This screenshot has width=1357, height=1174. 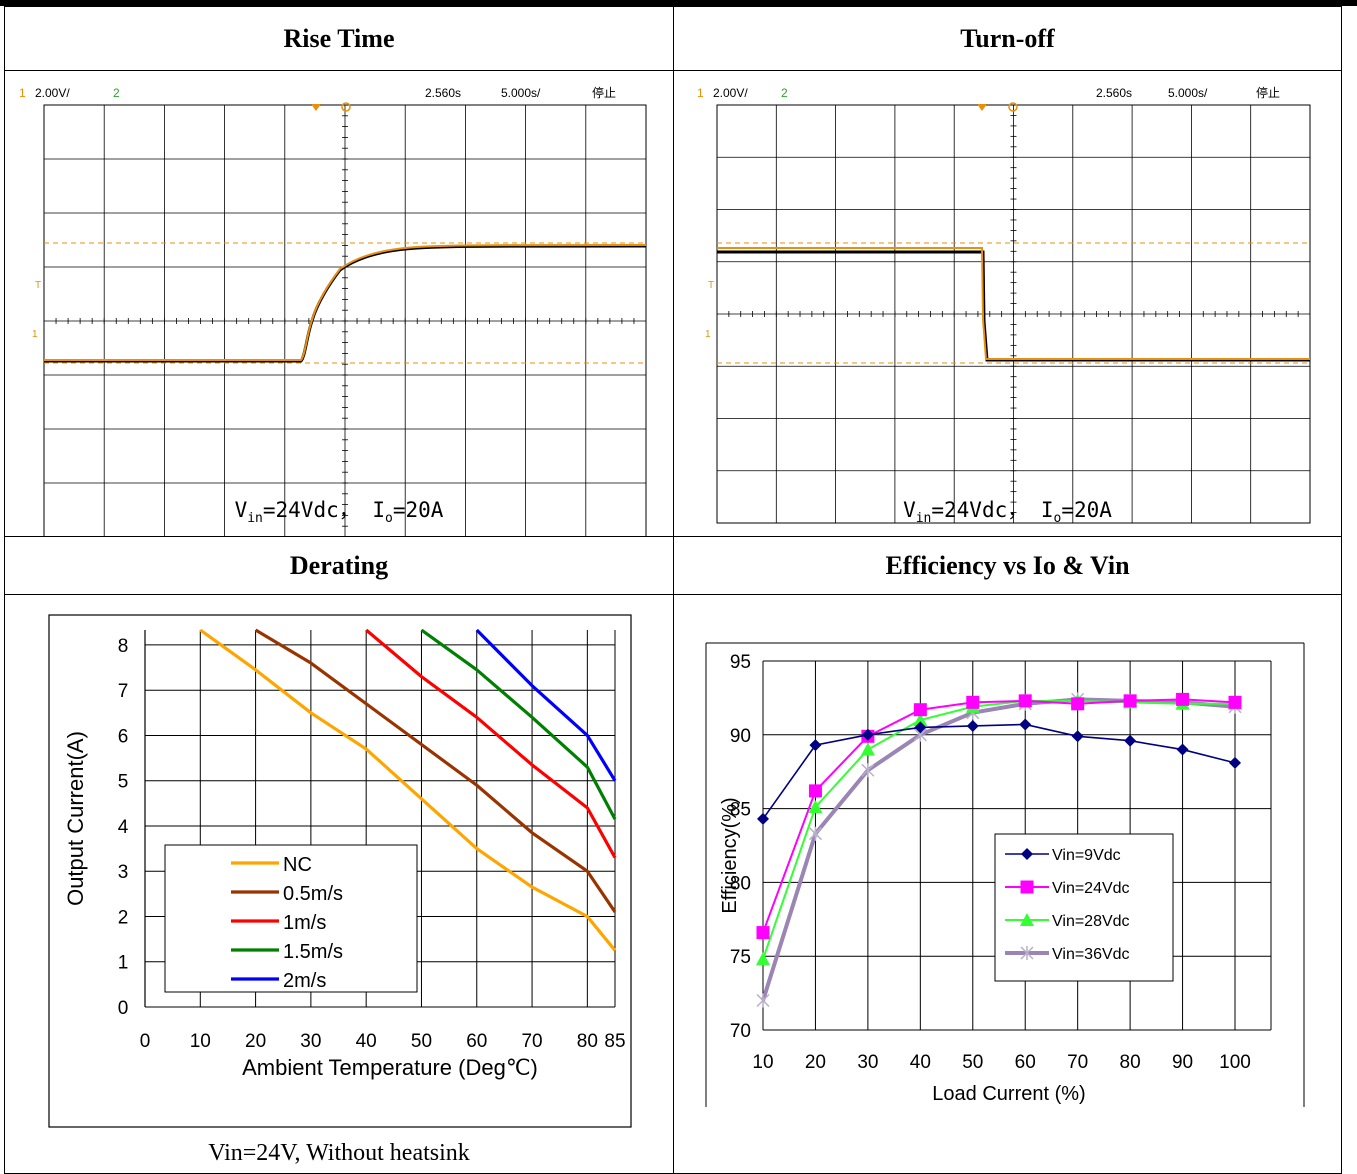 I want to click on rise-trace, so click(x=345, y=302).